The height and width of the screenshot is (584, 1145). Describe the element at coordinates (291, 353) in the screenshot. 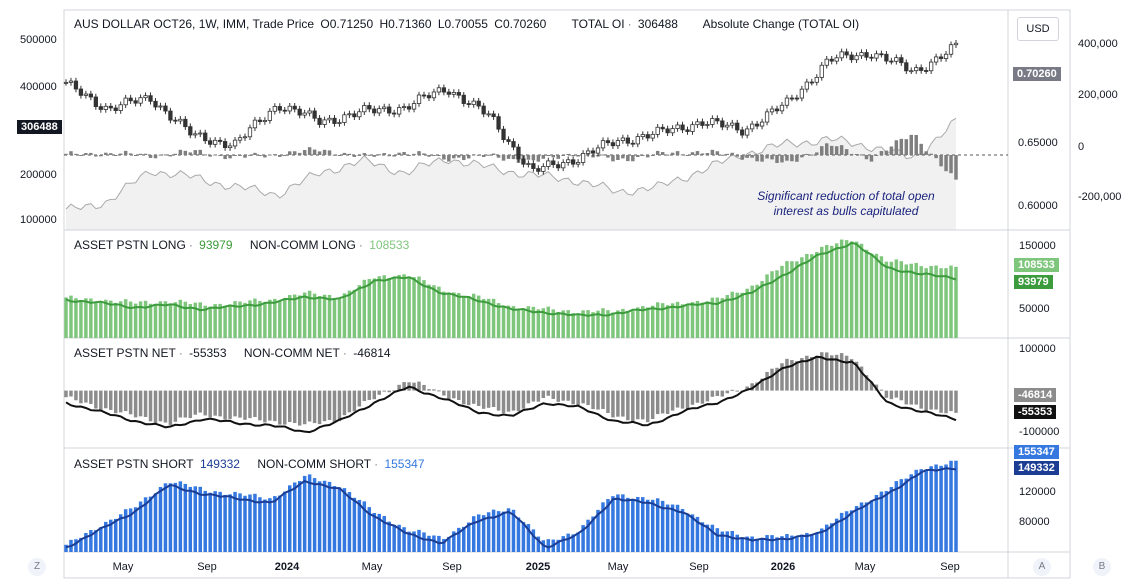

I see `net-label-b: NON-COMM NET` at that location.